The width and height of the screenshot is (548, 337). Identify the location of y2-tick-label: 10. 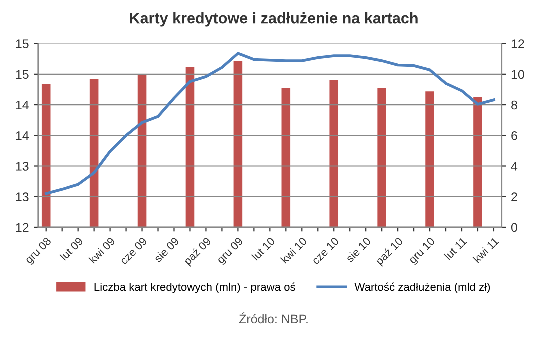
(518, 75).